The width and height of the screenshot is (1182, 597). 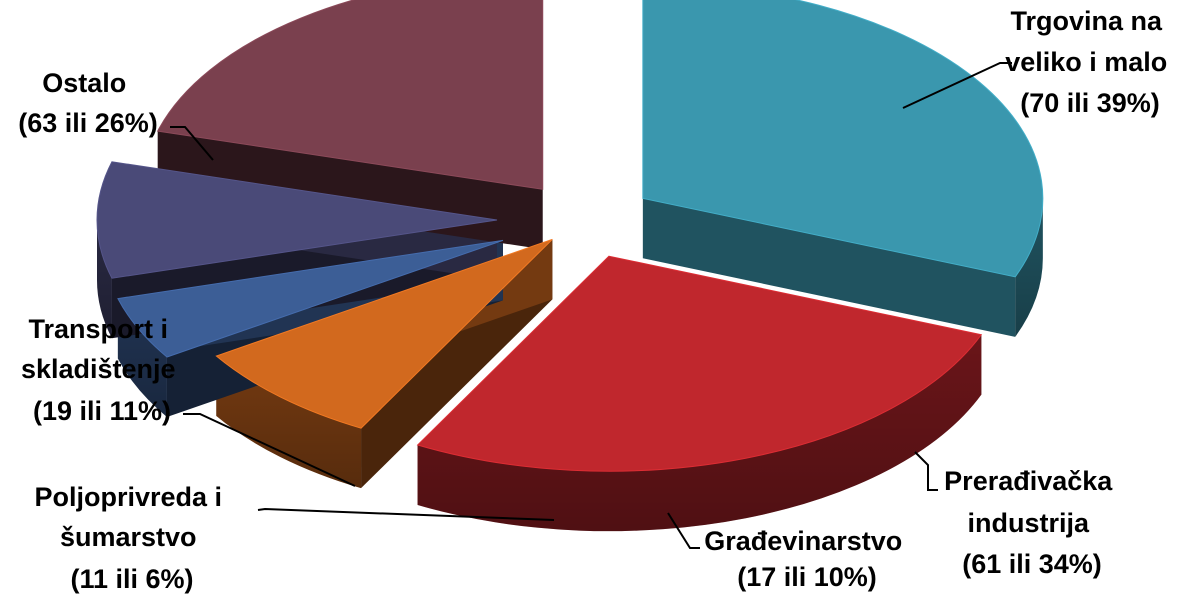 I want to click on slice-top-gradevinarstvo, so click(x=384, y=333).